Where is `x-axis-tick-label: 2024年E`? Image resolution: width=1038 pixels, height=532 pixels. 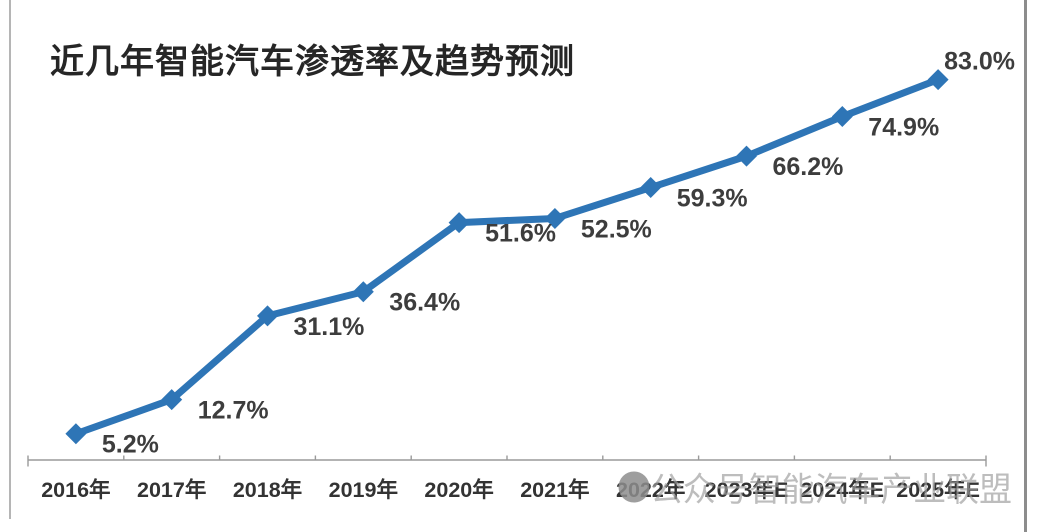
x-axis-tick-label: 2024年E is located at coordinates (842, 489).